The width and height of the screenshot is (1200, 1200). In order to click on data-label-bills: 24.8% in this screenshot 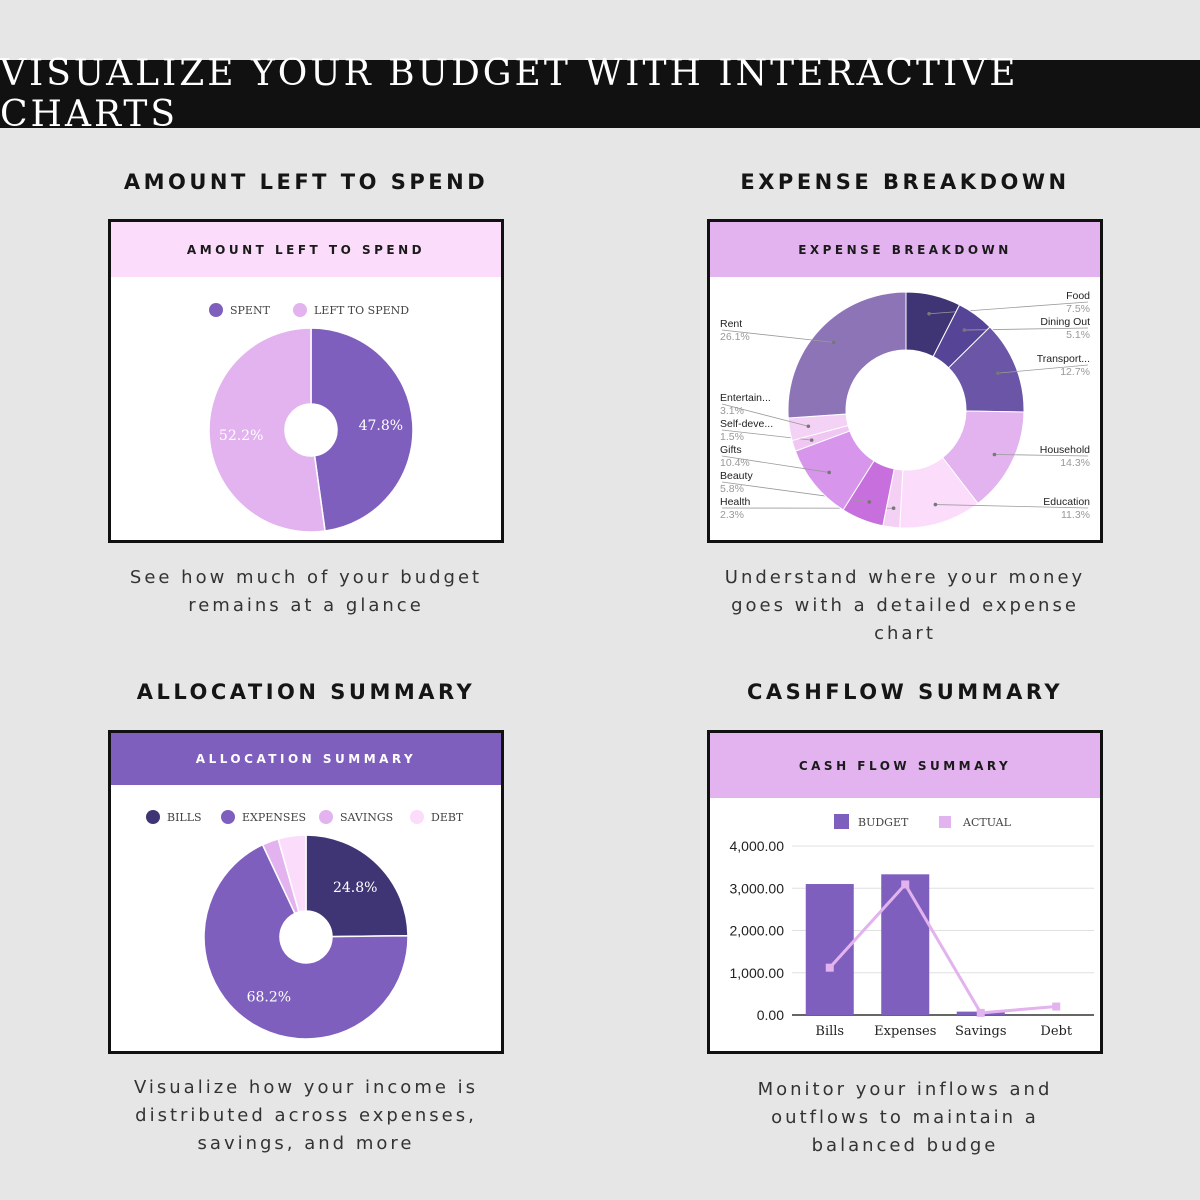, I will do `click(355, 888)`.